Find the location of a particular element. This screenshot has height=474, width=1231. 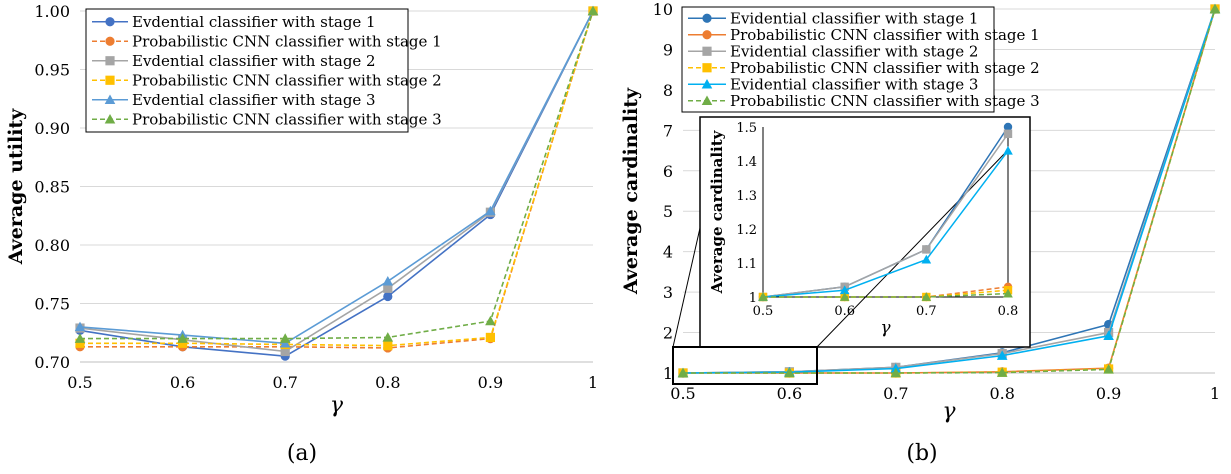

inset-y-tick-label: 1.2 is located at coordinates (746, 230).